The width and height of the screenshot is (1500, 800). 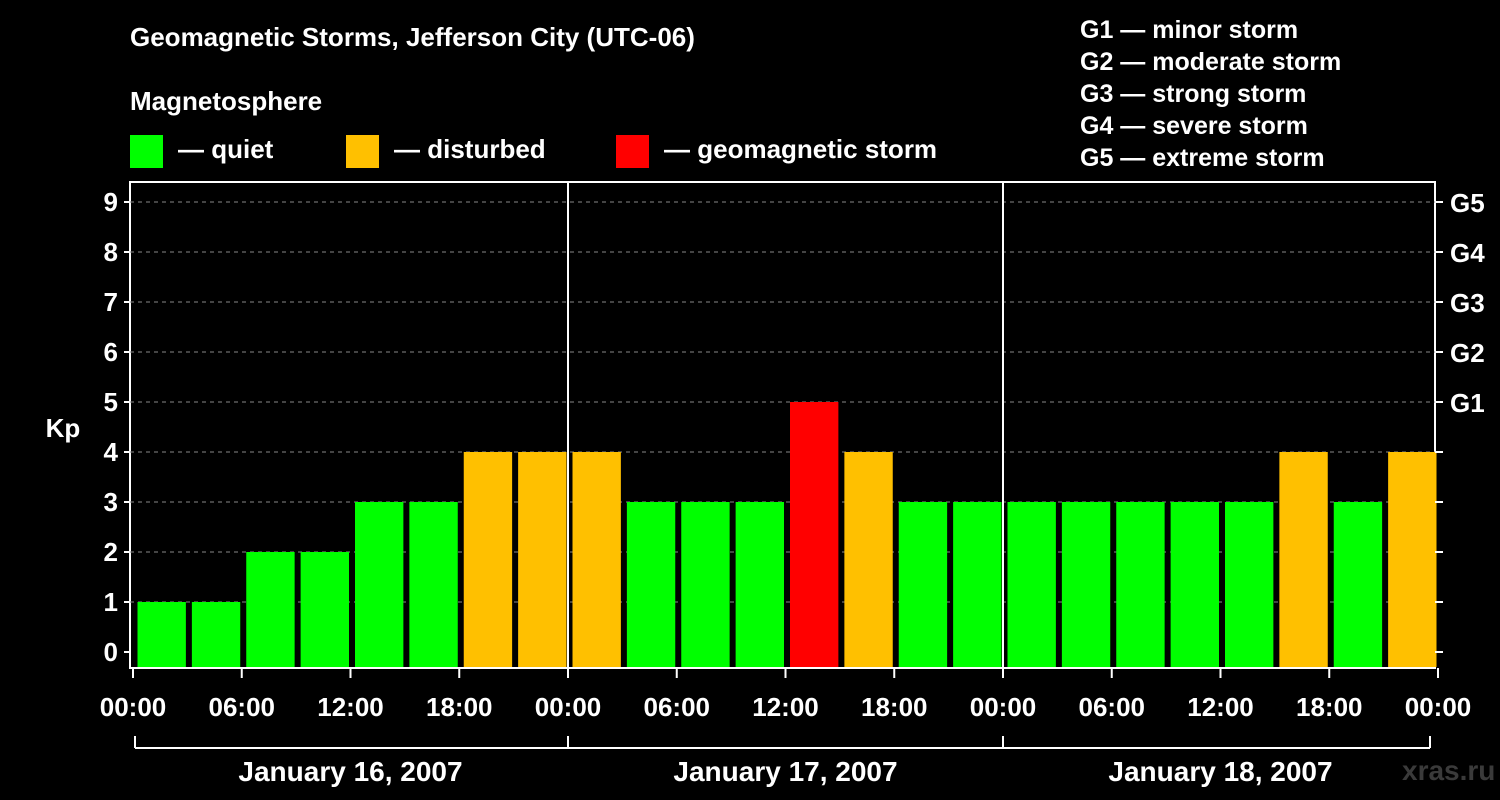 What do you see at coordinates (111, 352) in the screenshot?
I see `y-tick-label: 6` at bounding box center [111, 352].